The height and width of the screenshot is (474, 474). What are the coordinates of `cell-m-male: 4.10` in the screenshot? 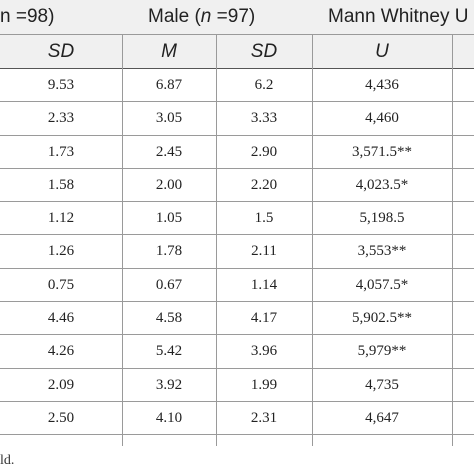 It's located at (169, 417).